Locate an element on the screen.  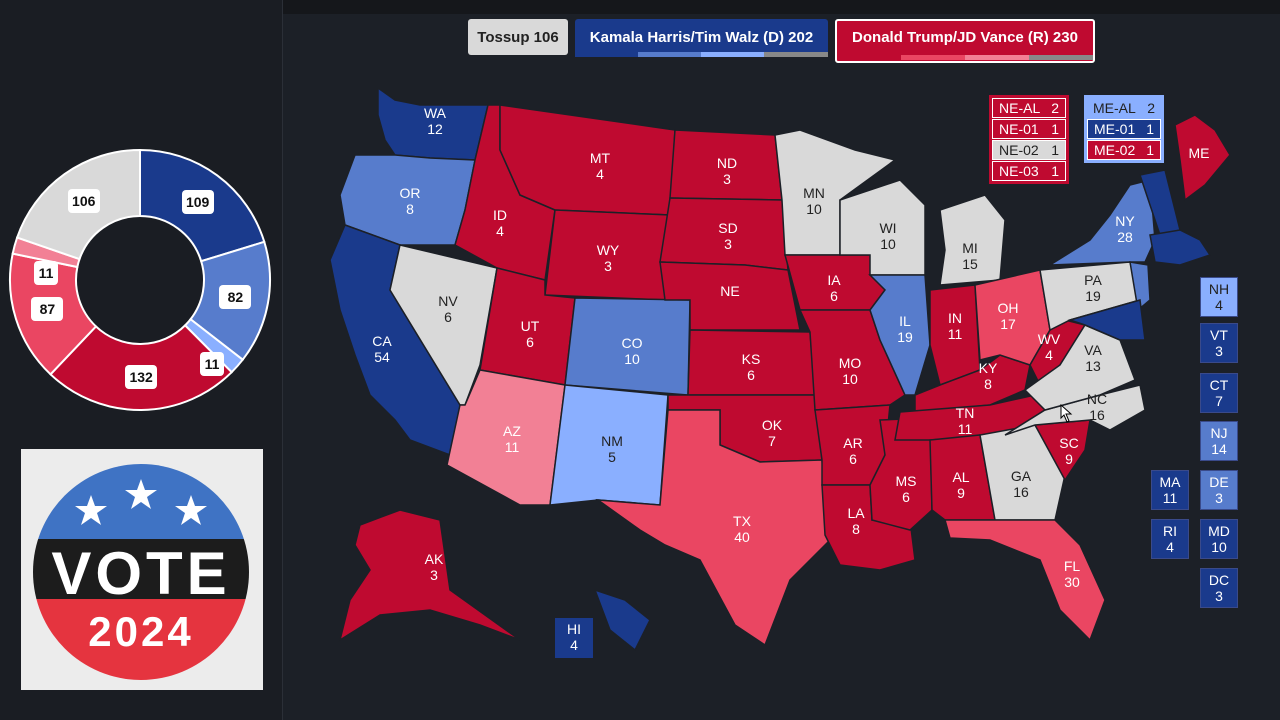
state-md is located at coordinates (1106, 320).